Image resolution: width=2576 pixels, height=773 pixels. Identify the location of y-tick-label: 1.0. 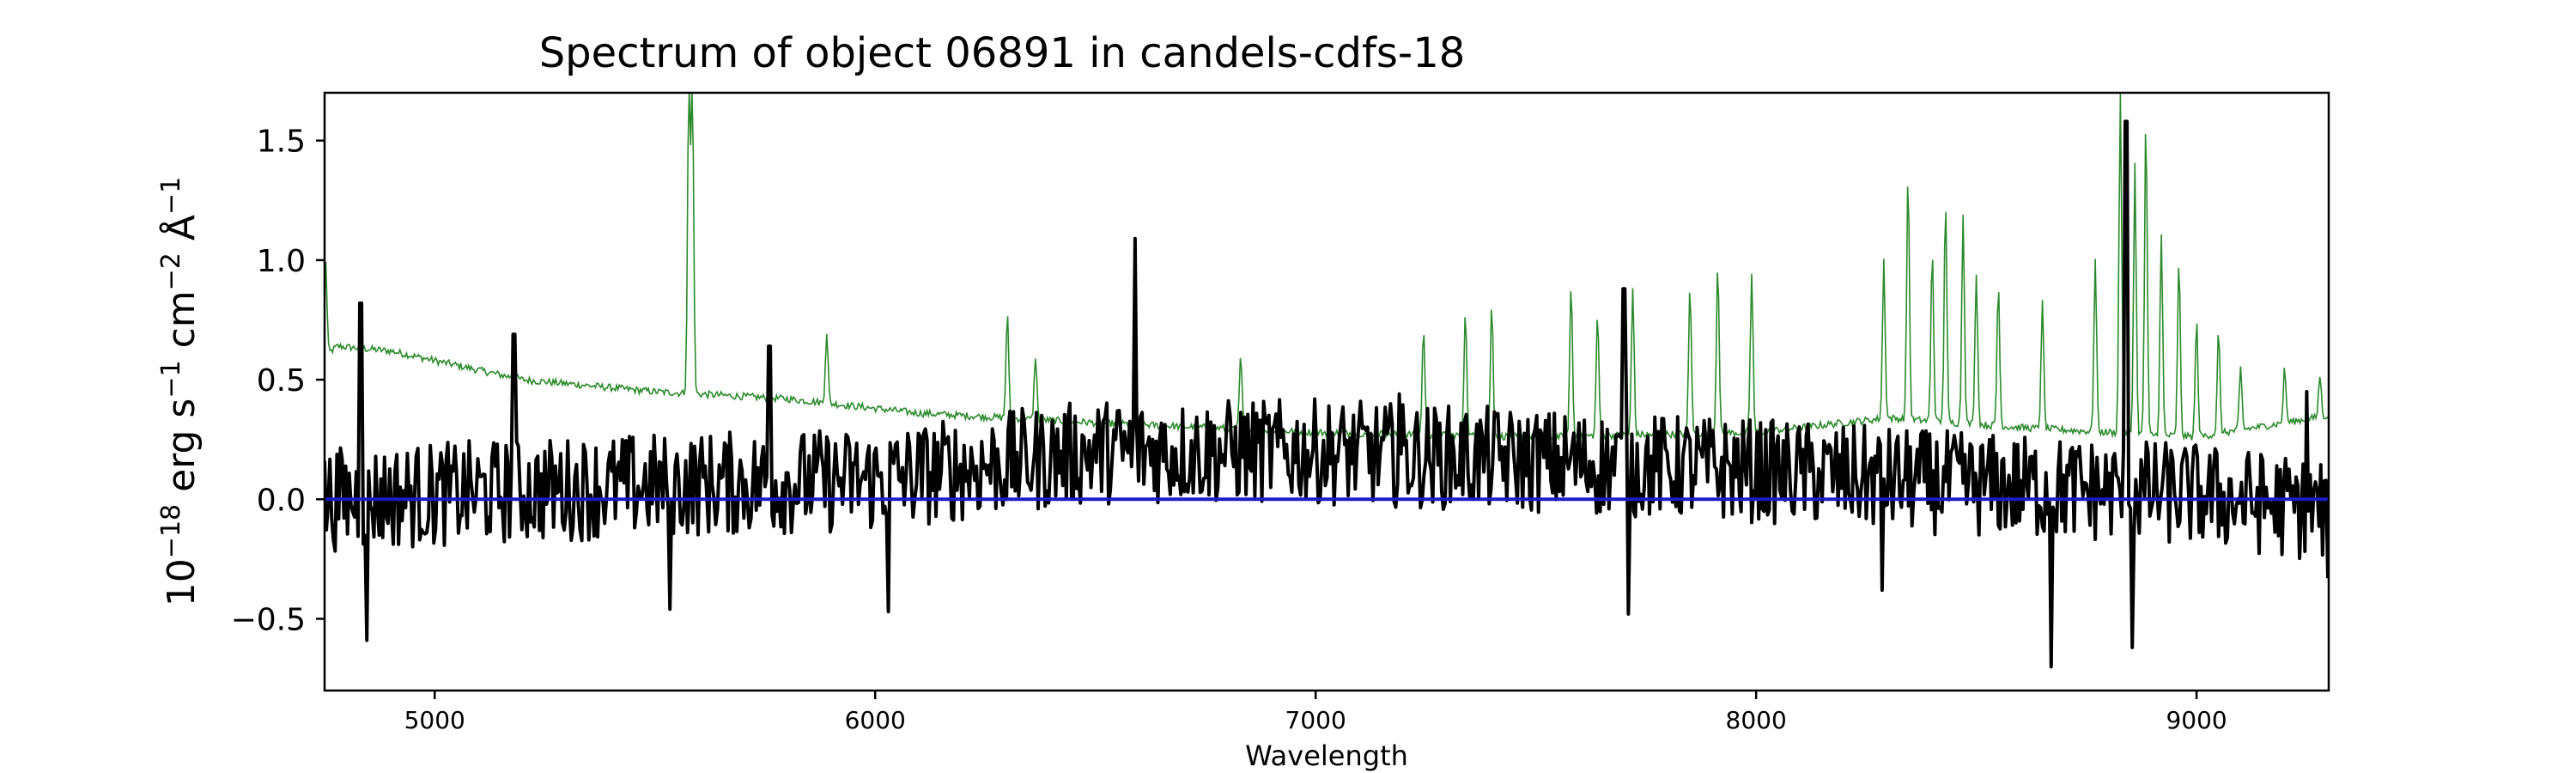
(281, 261).